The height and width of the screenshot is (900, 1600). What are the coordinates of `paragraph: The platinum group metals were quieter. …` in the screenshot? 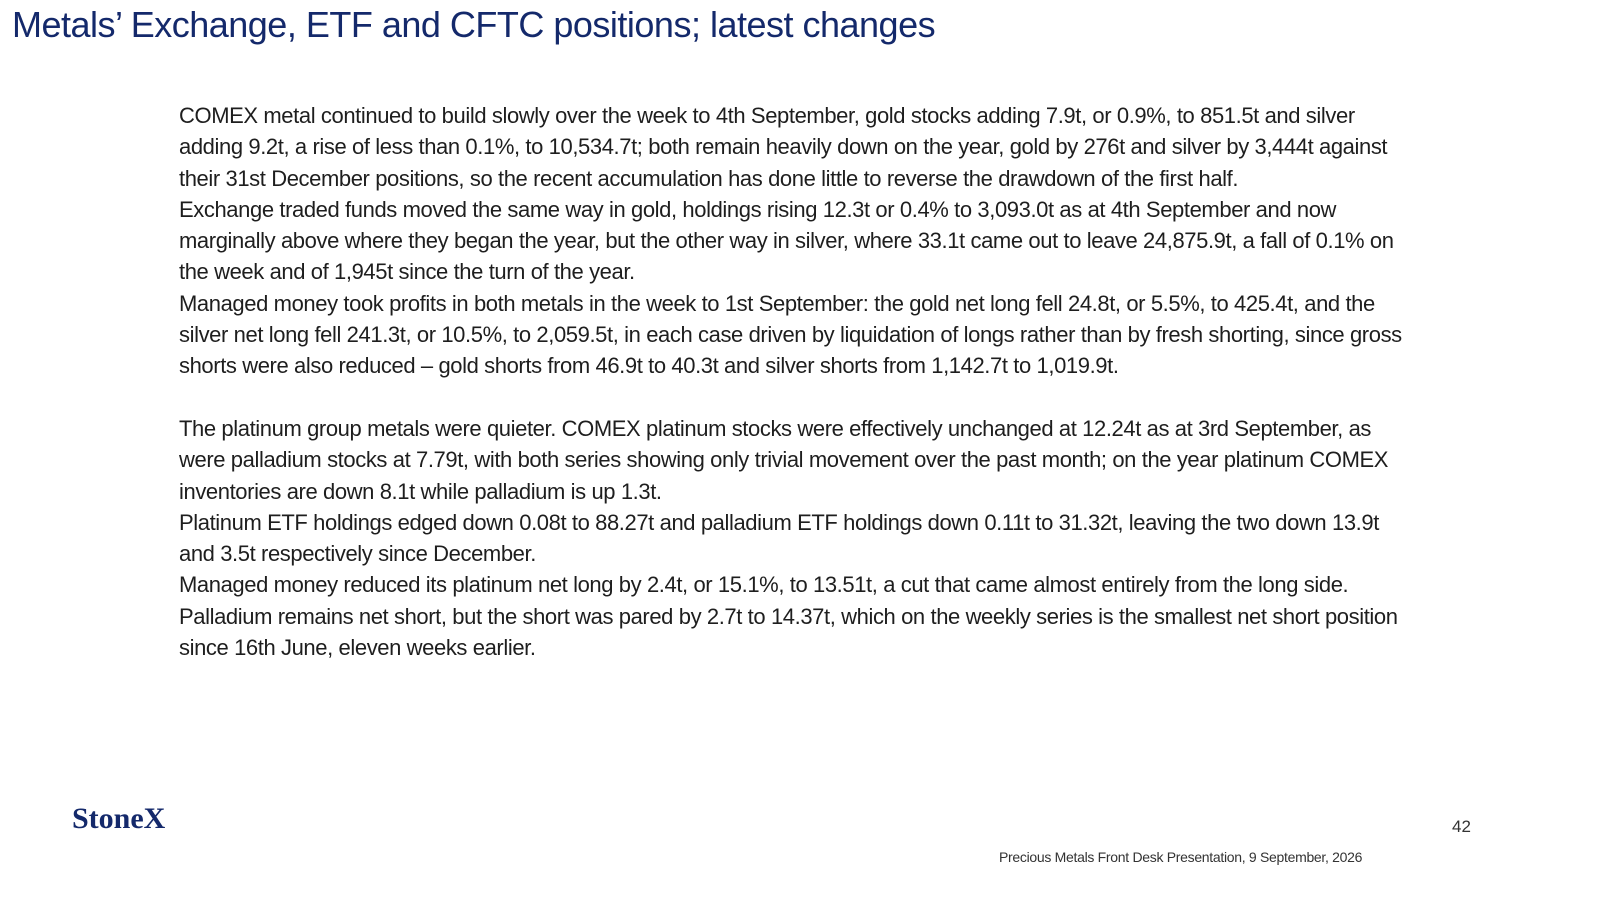 It's located at (784, 459).